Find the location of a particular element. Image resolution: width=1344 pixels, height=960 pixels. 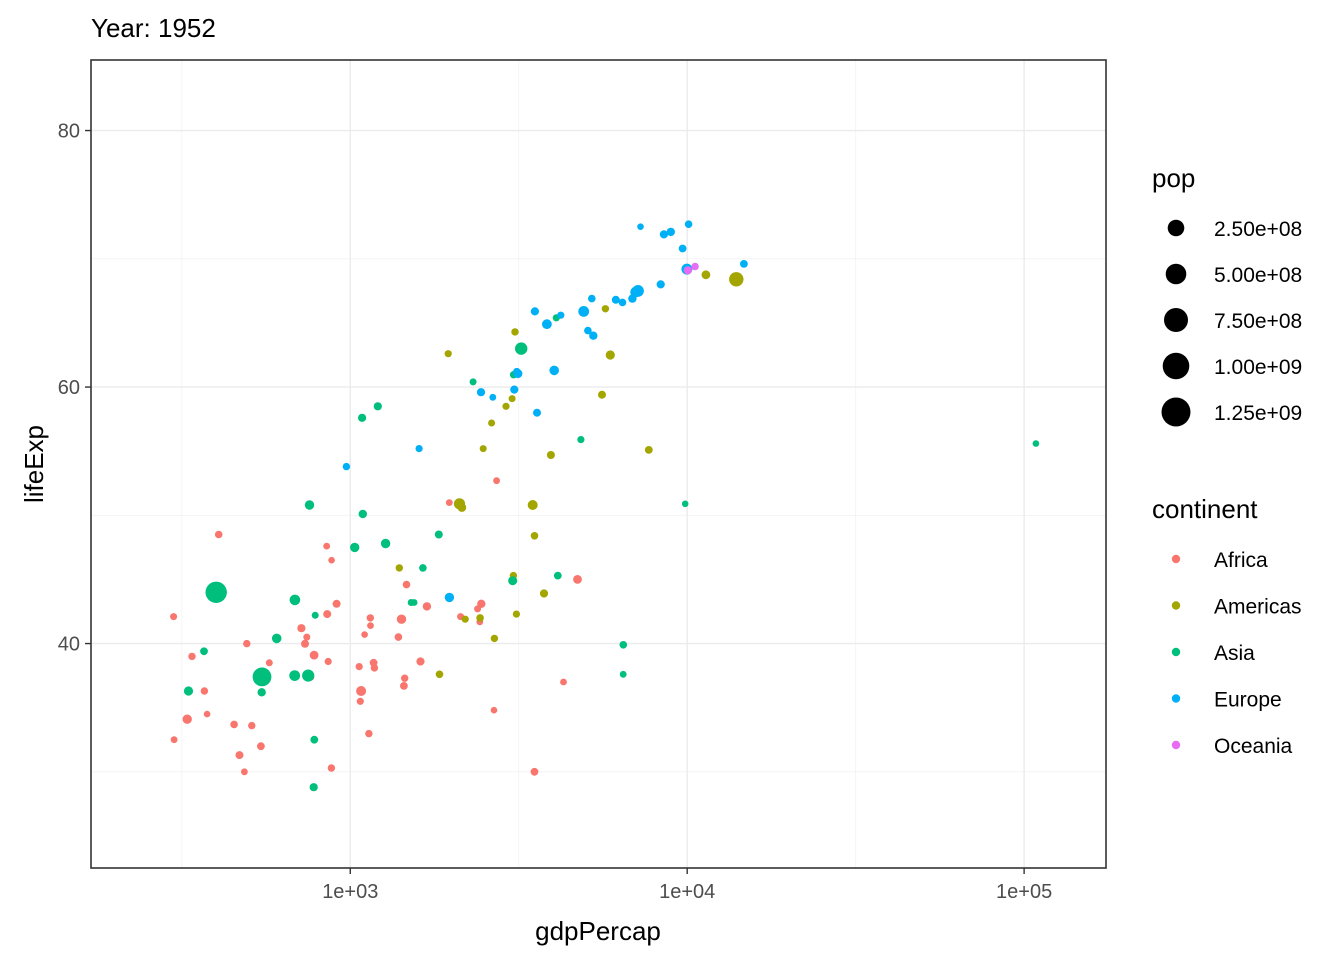

x-tick-label: 1e+05 is located at coordinates (1024, 892).